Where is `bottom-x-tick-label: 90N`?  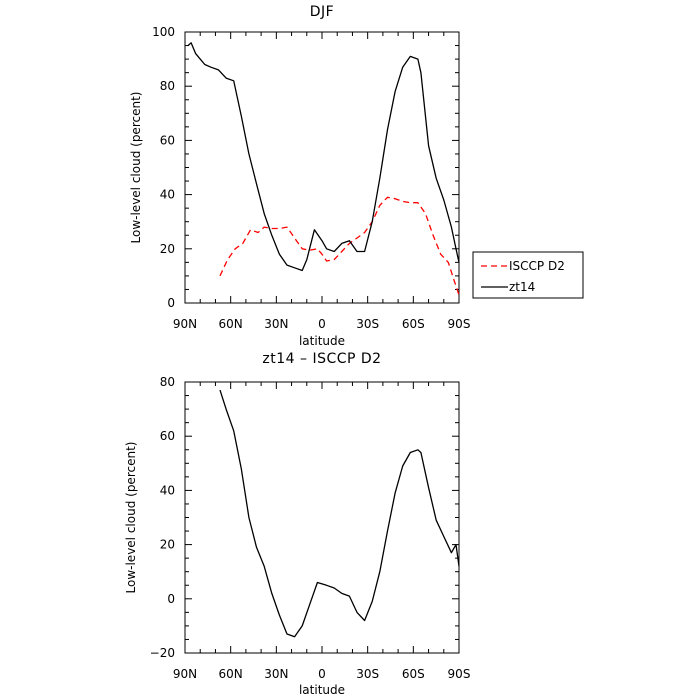 bottom-x-tick-label: 90N is located at coordinates (185, 674).